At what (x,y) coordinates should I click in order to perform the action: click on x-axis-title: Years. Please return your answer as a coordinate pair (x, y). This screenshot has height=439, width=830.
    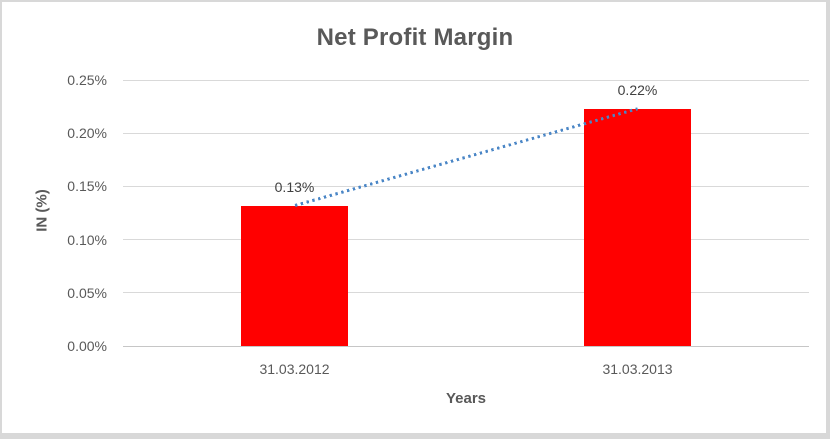
    Looking at the image, I should click on (466, 398).